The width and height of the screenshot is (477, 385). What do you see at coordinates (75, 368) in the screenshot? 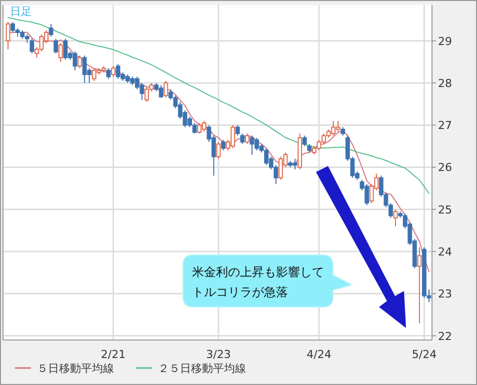
I see `legend-label: ５日移動平均線` at bounding box center [75, 368].